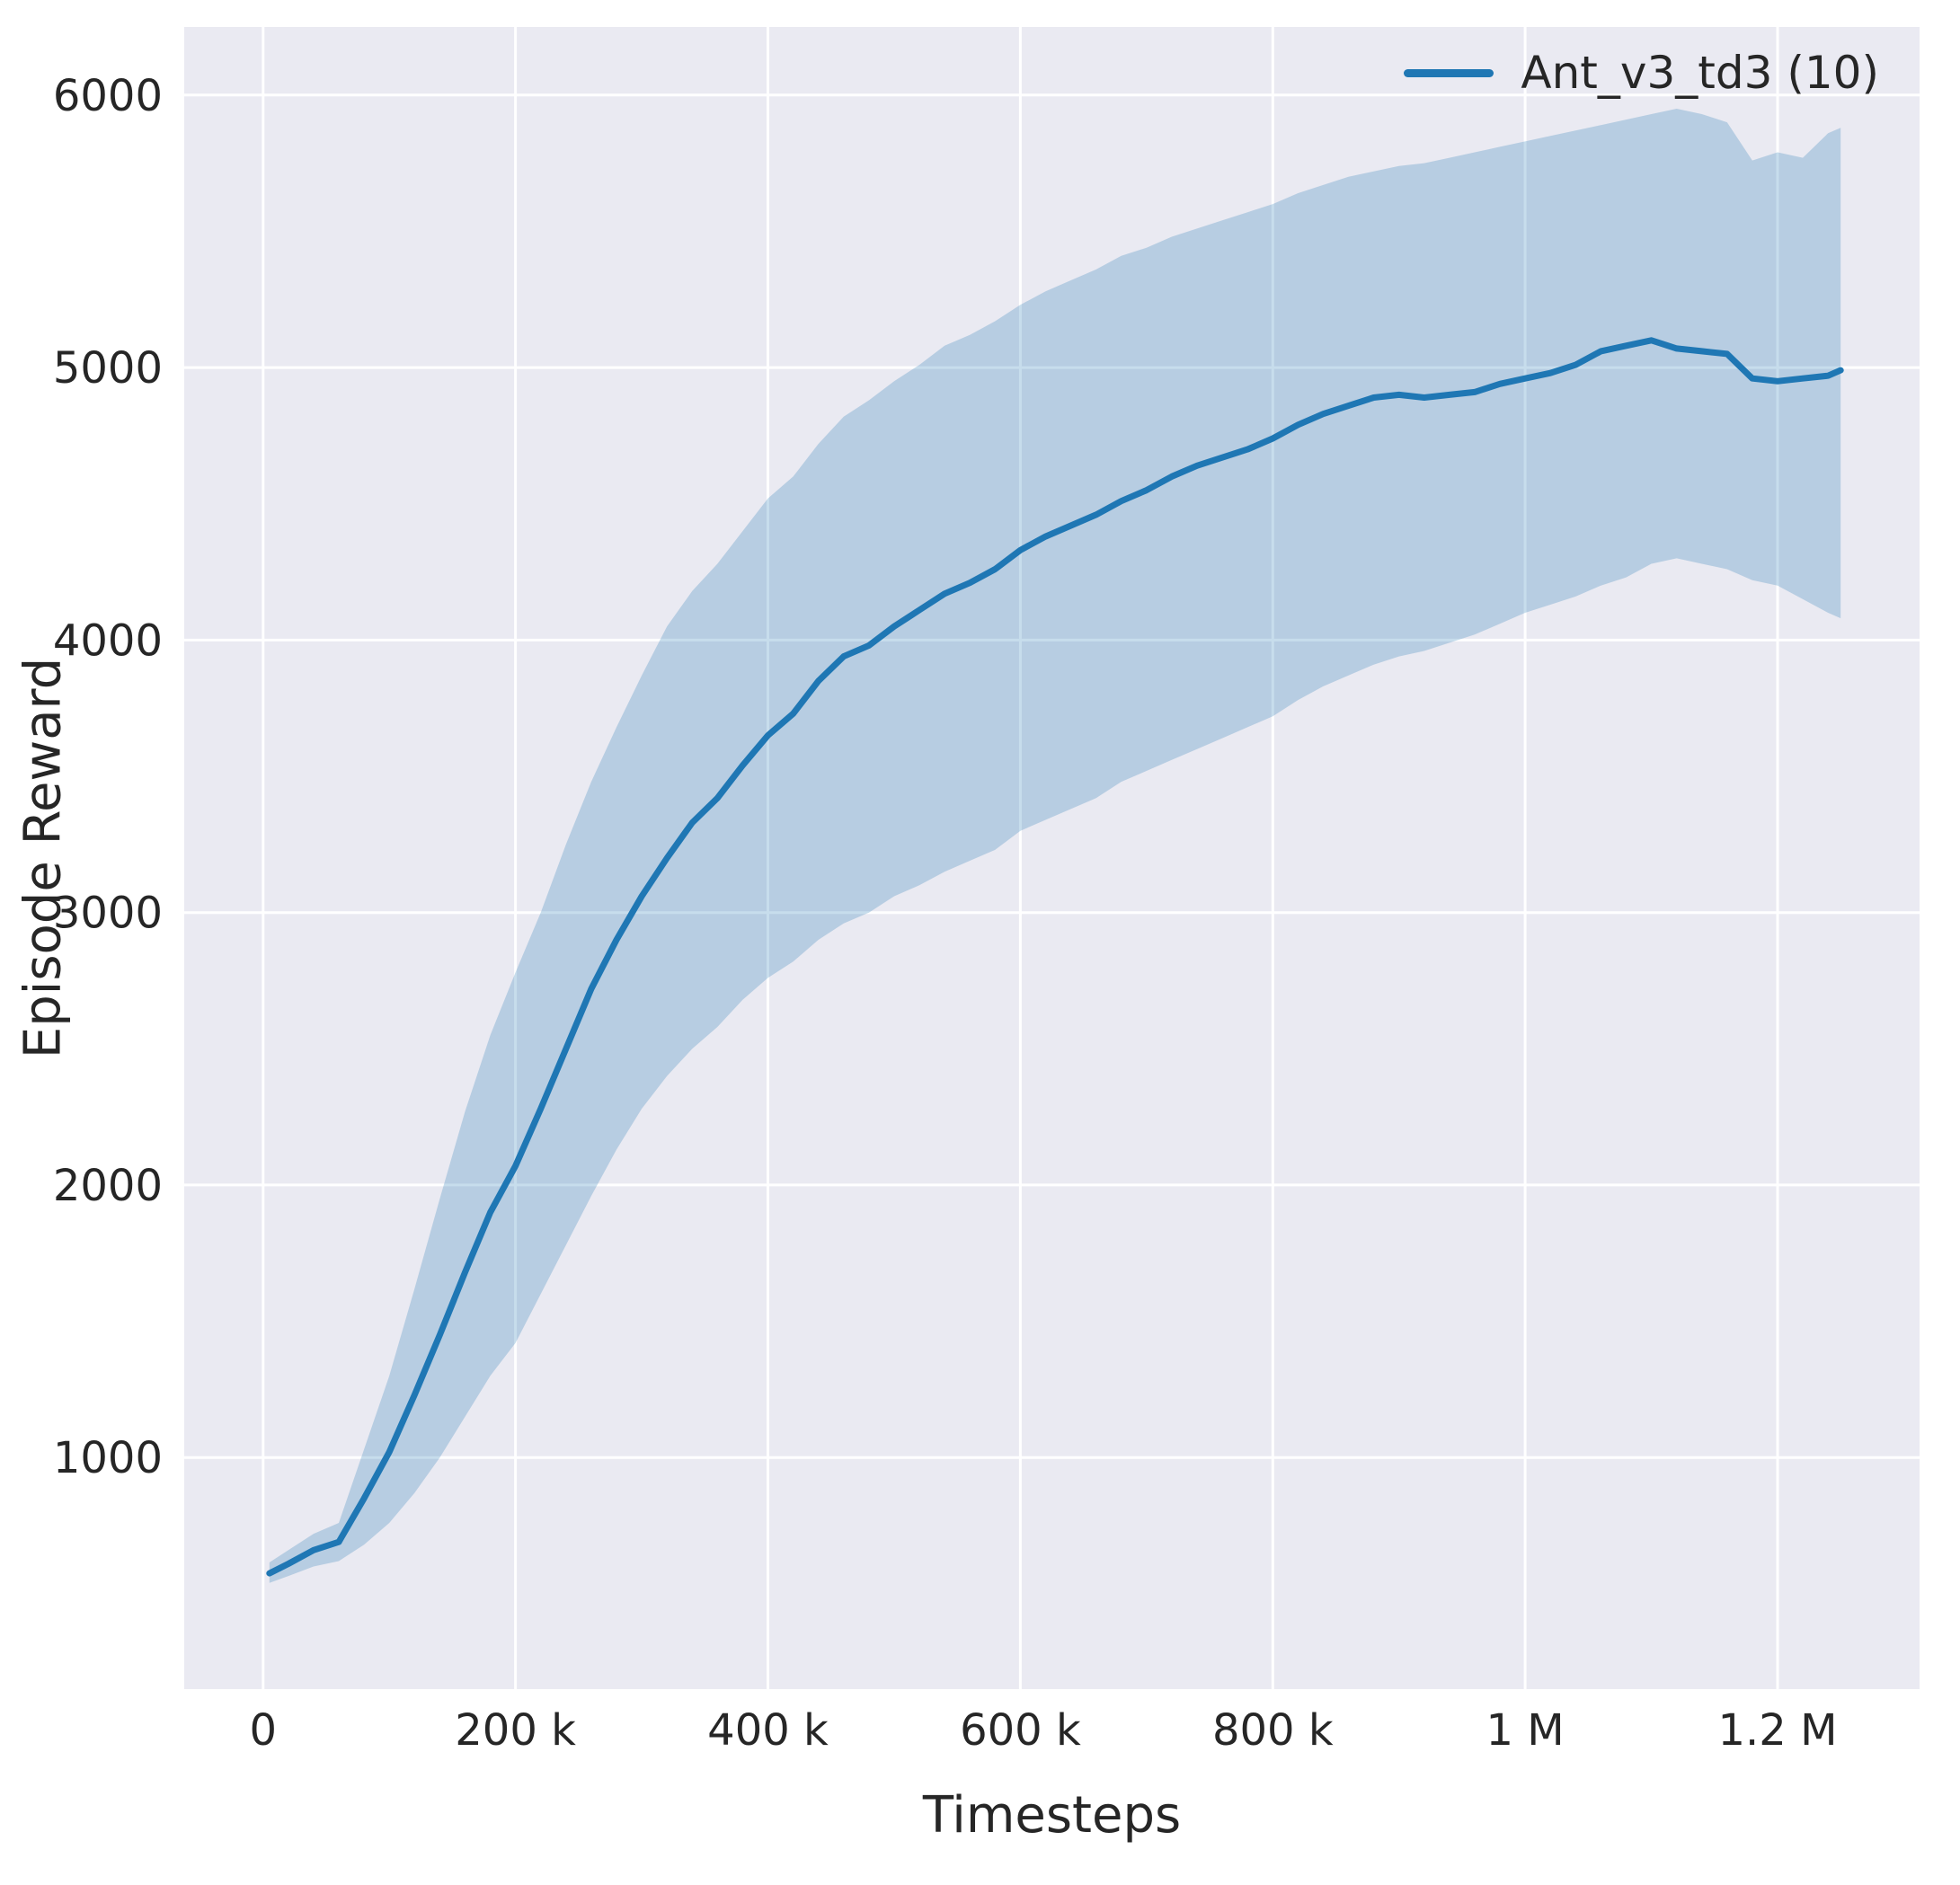 Image resolution: width=1960 pixels, height=1885 pixels. What do you see at coordinates (1052, 1815) in the screenshot?
I see `x-axis-label: Timesteps` at bounding box center [1052, 1815].